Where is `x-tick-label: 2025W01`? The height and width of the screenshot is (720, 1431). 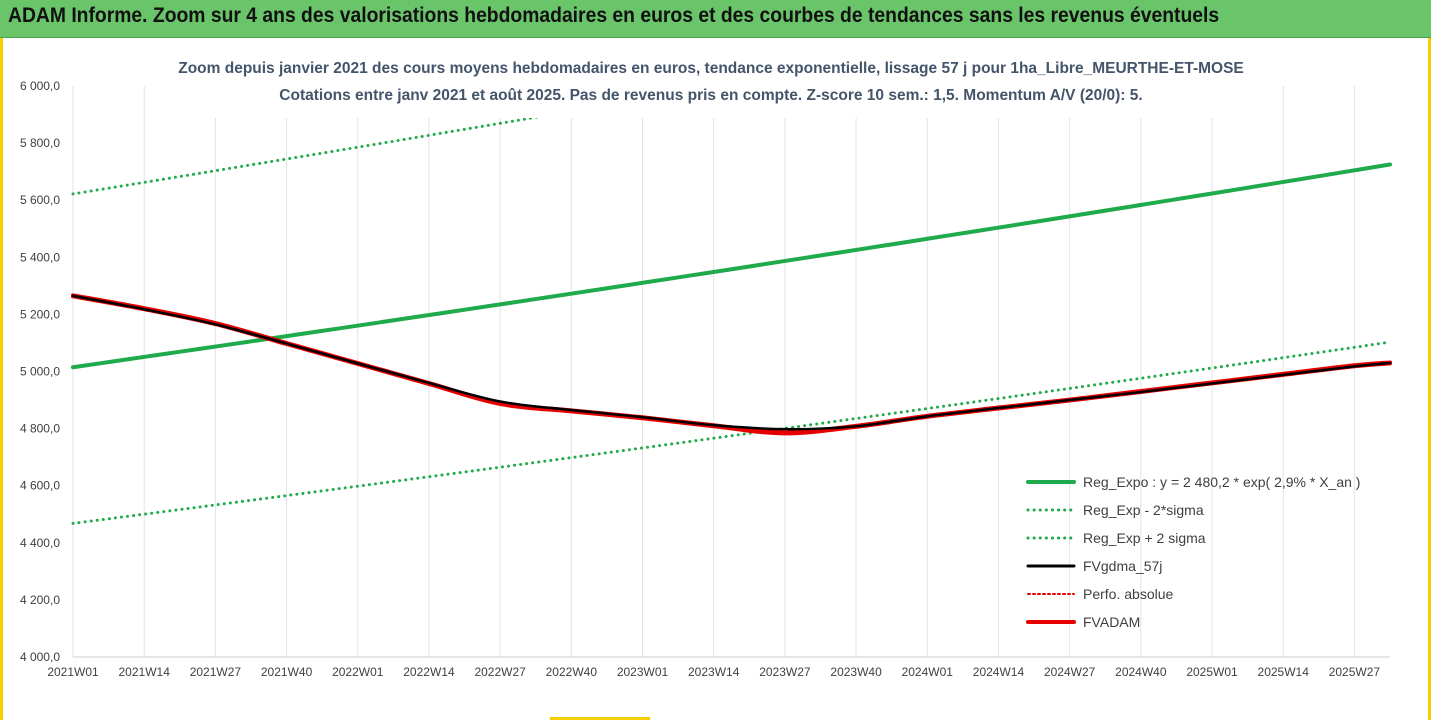 x-tick-label: 2025W01 is located at coordinates (1212, 672).